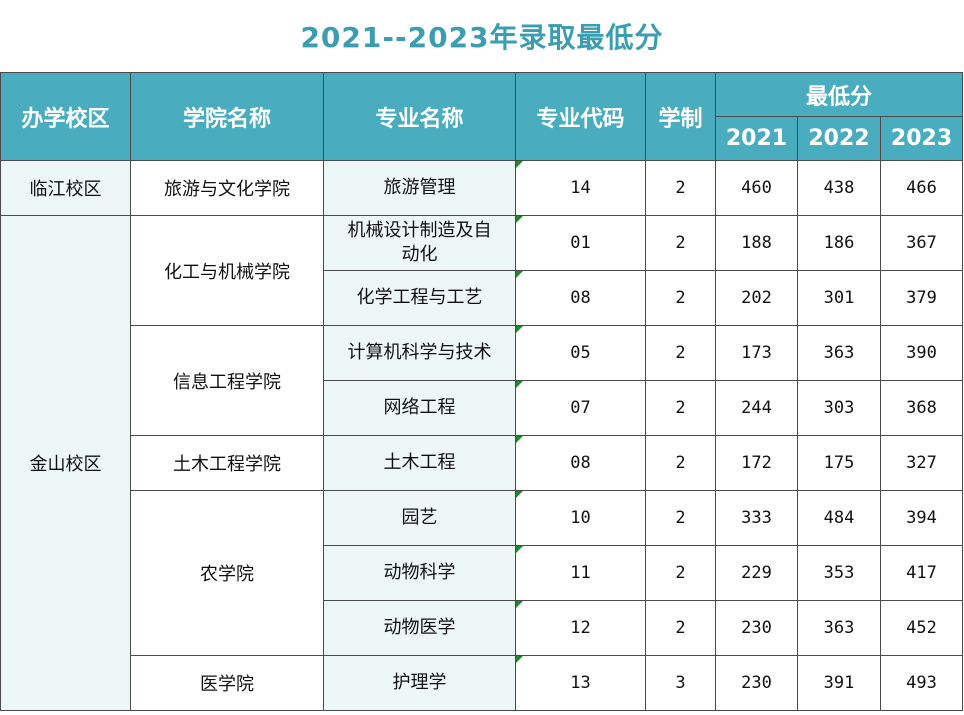 The image size is (964, 715). Describe the element at coordinates (680, 683) in the screenshot. I see `years-cell: 3` at that location.